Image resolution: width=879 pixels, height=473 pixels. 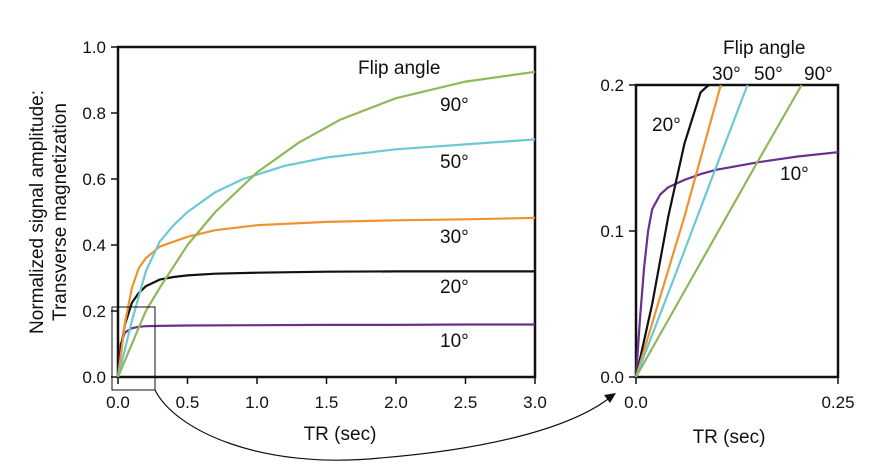 I want to click on main-y-tick-label: 0.4, so click(x=94, y=245).